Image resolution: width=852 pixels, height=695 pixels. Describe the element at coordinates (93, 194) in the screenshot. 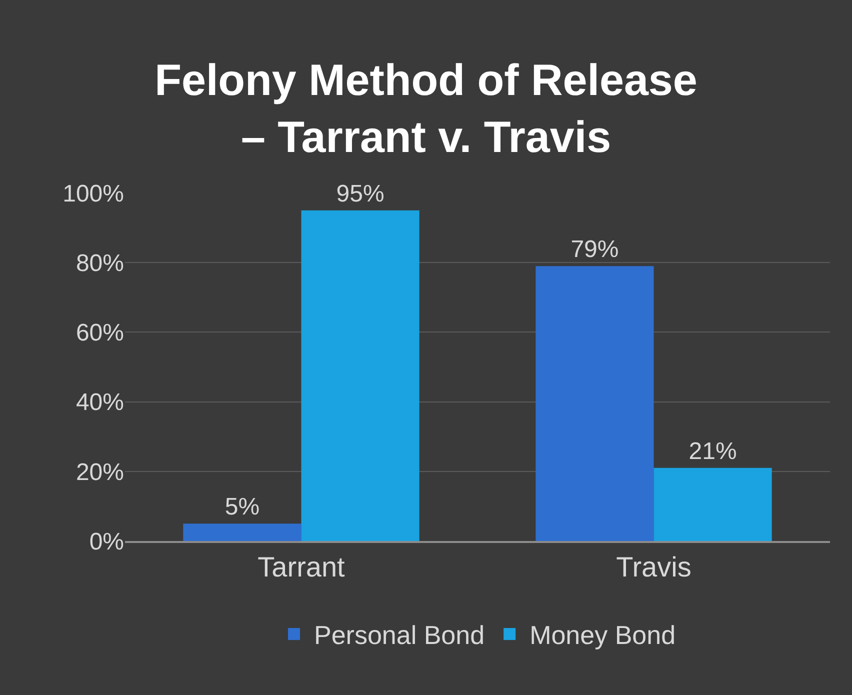

I see `y-tick-label: 100%` at that location.